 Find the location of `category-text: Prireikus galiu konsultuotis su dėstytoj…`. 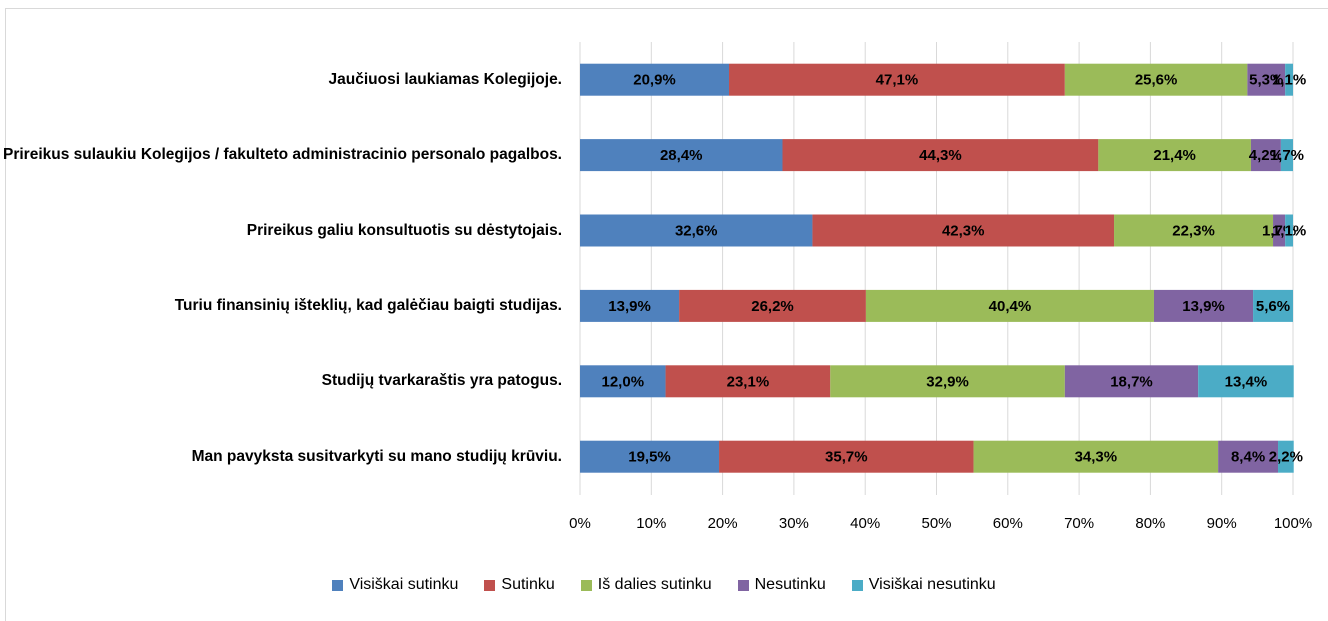

category-text: Prireikus galiu konsultuotis su dėstytoj… is located at coordinates (404, 230).